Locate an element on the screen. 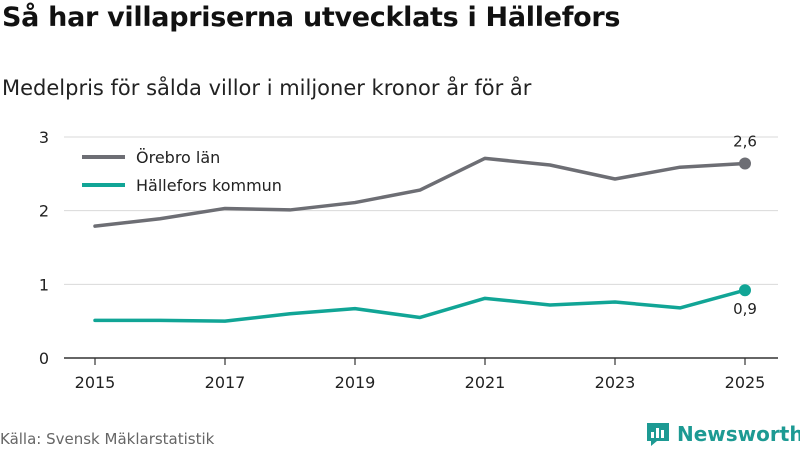  y-tick-label-0: 0 is located at coordinates (44, 358).